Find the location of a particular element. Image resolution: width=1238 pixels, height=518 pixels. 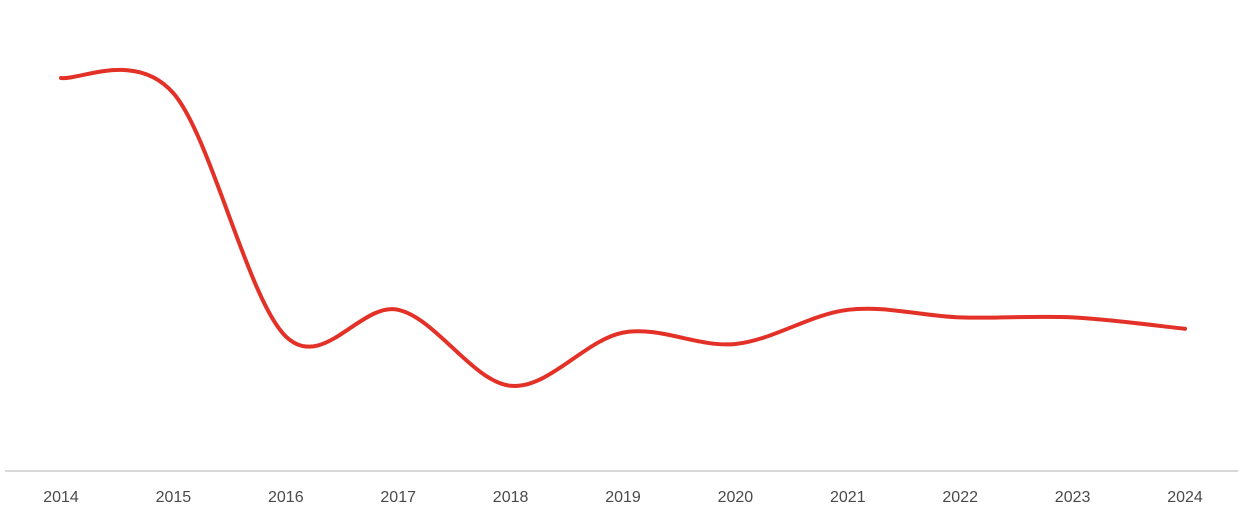

x-tick-label-2024: 2024 is located at coordinates (1185, 497).